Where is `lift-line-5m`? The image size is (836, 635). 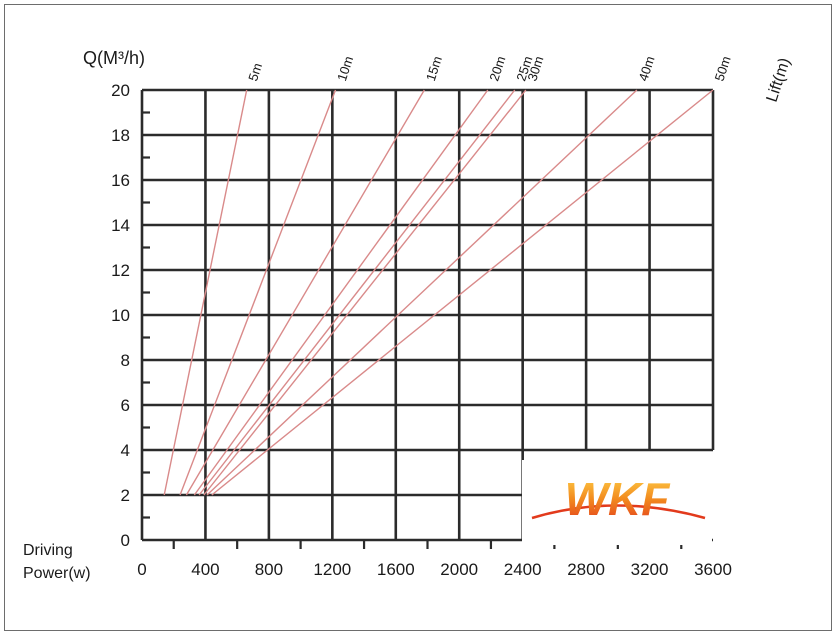 lift-line-5m is located at coordinates (205, 292).